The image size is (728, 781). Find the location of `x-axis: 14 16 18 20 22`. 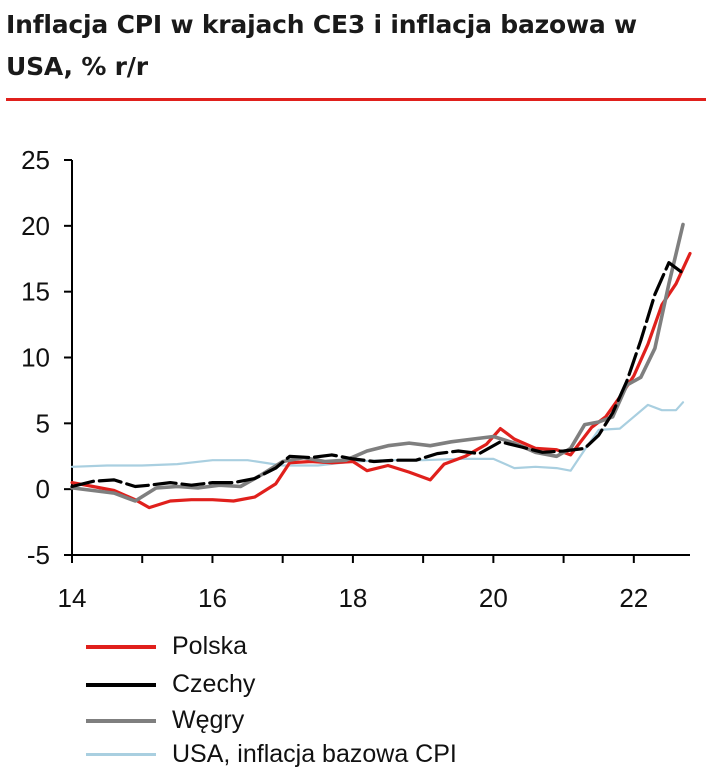

x-axis: 14 16 18 20 22 is located at coordinates (374, 583).